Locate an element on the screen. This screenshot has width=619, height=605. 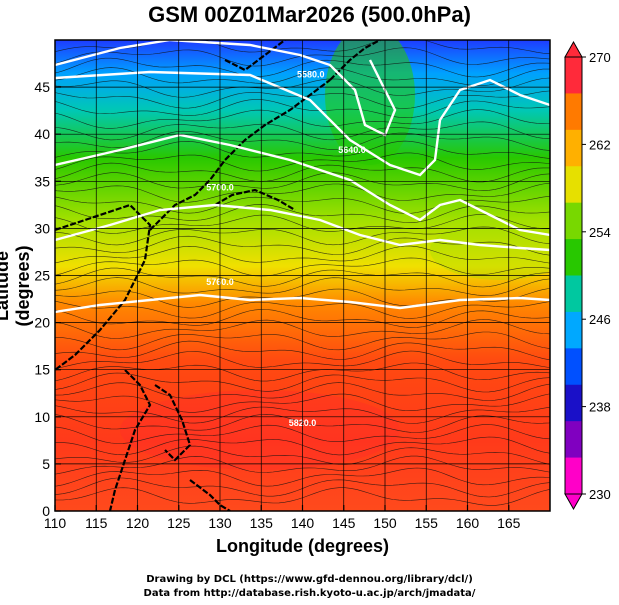
colorbar-frame is located at coordinates (573, 275).